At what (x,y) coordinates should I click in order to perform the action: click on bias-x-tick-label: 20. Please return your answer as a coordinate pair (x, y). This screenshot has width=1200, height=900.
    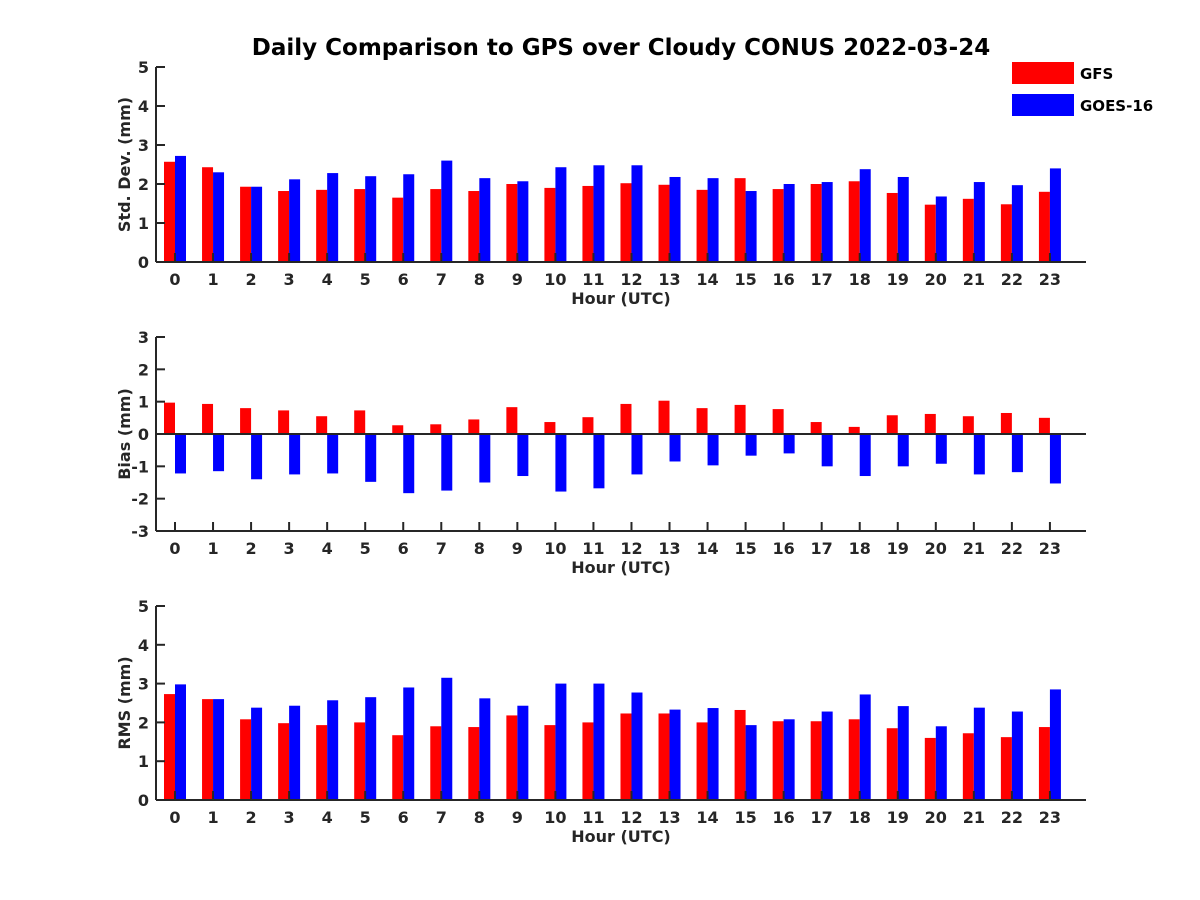
    Looking at the image, I should click on (936, 548).